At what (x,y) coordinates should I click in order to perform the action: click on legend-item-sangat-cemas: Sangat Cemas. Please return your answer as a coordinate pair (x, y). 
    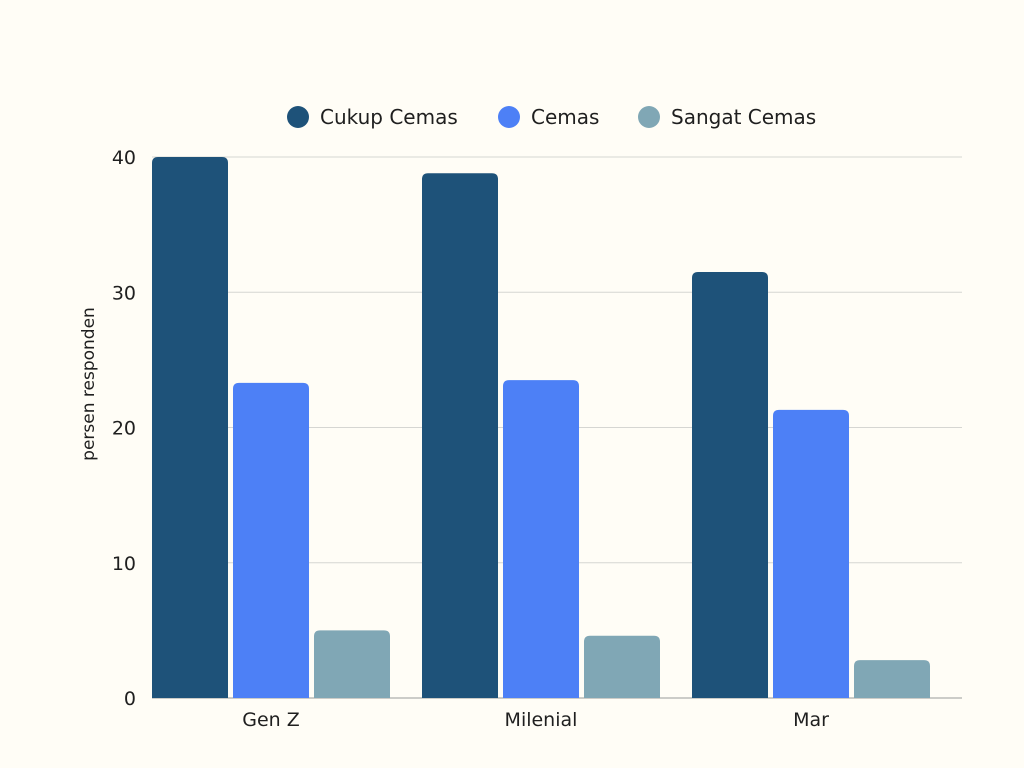
    Looking at the image, I should click on (727, 117).